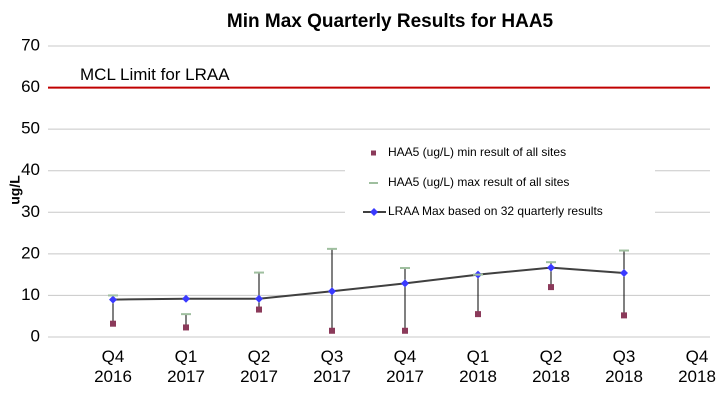 The width and height of the screenshot is (721, 401). I want to click on y-tick-label: 0, so click(35, 335).